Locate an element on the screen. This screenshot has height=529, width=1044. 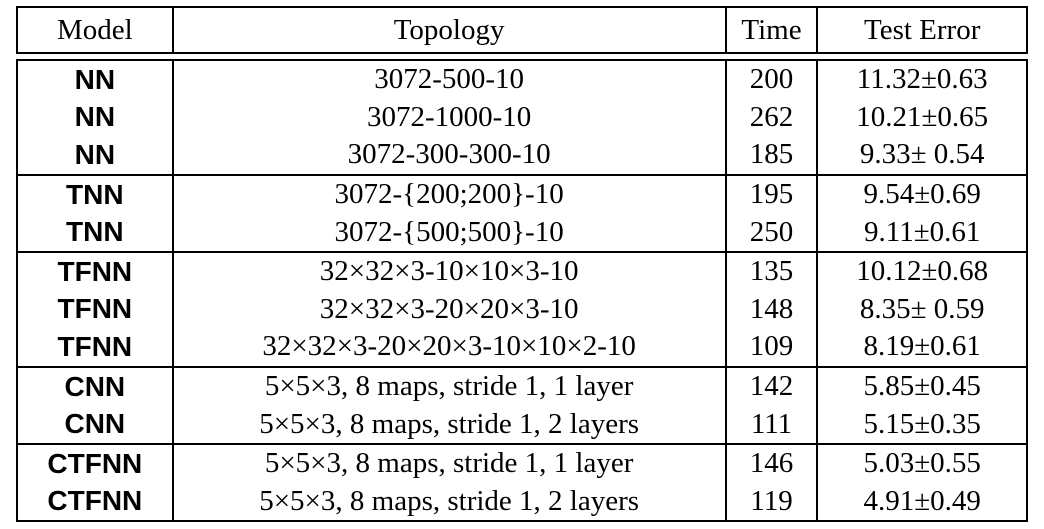
cell-test-error: 8.35± 0.59 is located at coordinates (922, 309).